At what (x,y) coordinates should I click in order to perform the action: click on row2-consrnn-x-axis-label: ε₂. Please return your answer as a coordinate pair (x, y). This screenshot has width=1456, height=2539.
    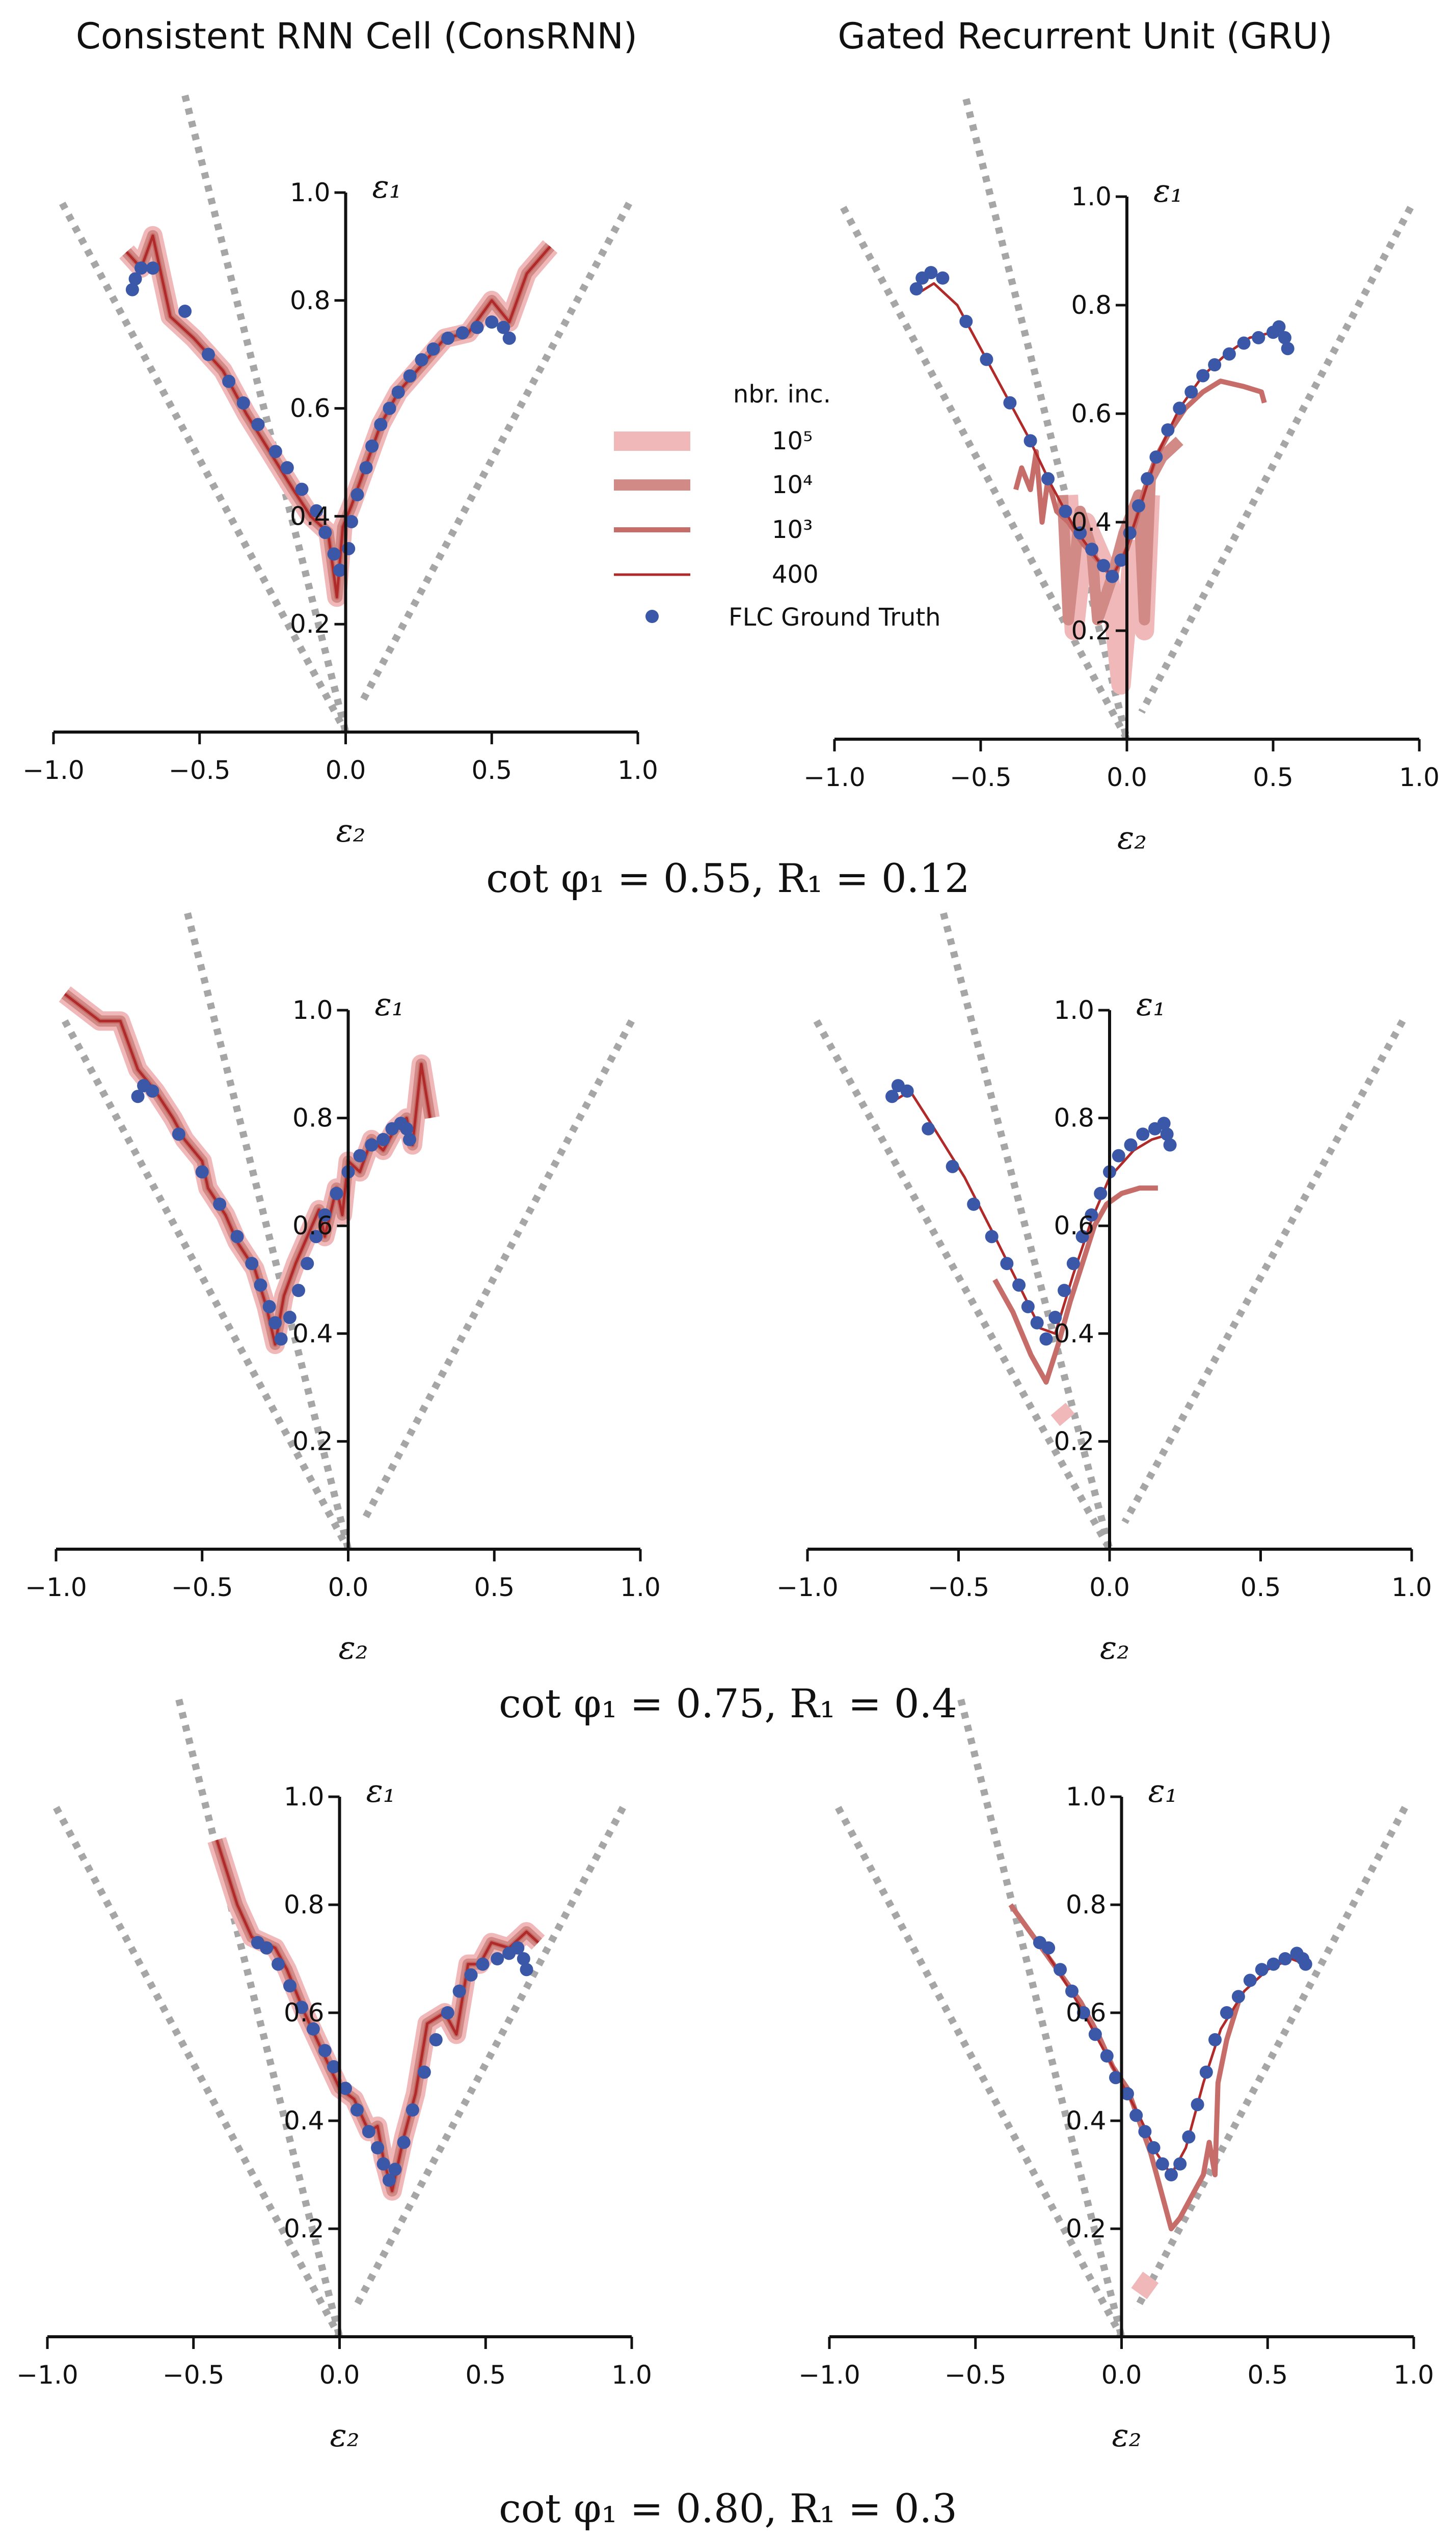
    Looking at the image, I should click on (353, 1647).